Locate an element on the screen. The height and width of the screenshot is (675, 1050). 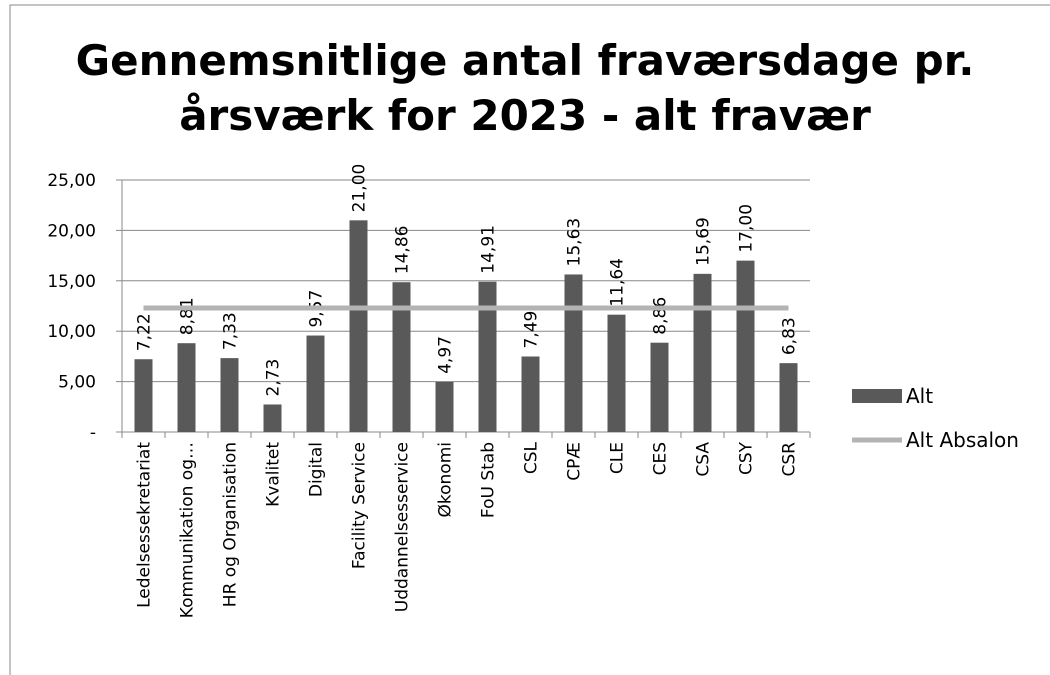
x-tick-label: Kvalitet is located at coordinates (274, 474).